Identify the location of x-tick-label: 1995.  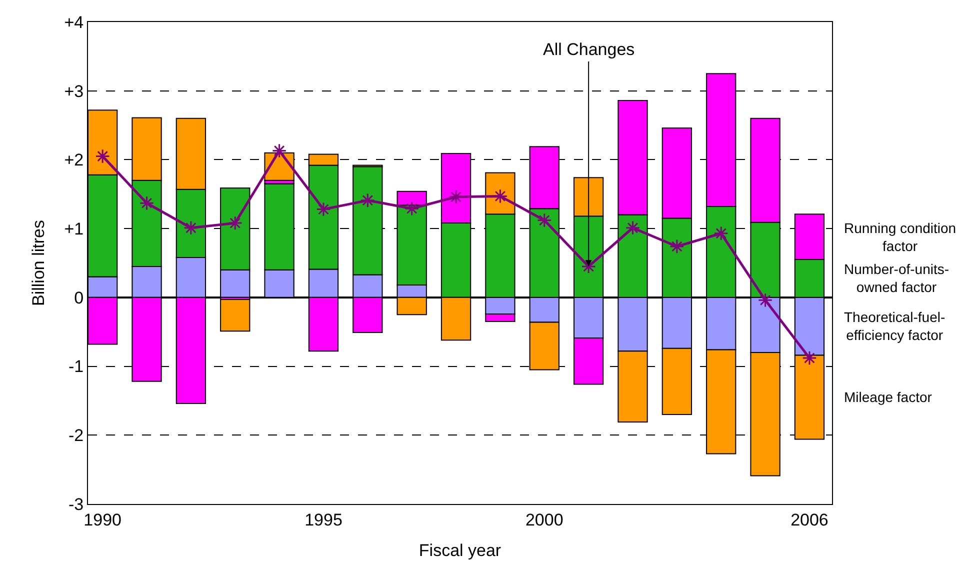
(323, 520).